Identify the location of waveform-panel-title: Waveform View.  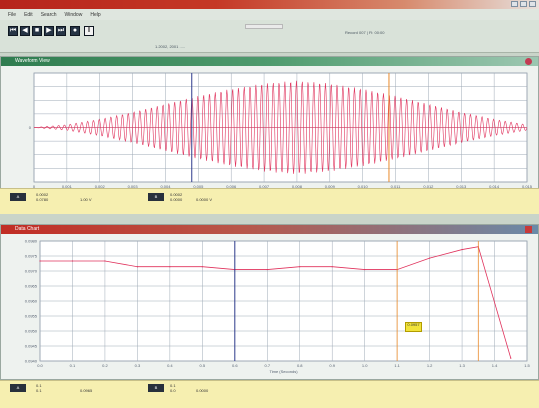
(32, 61).